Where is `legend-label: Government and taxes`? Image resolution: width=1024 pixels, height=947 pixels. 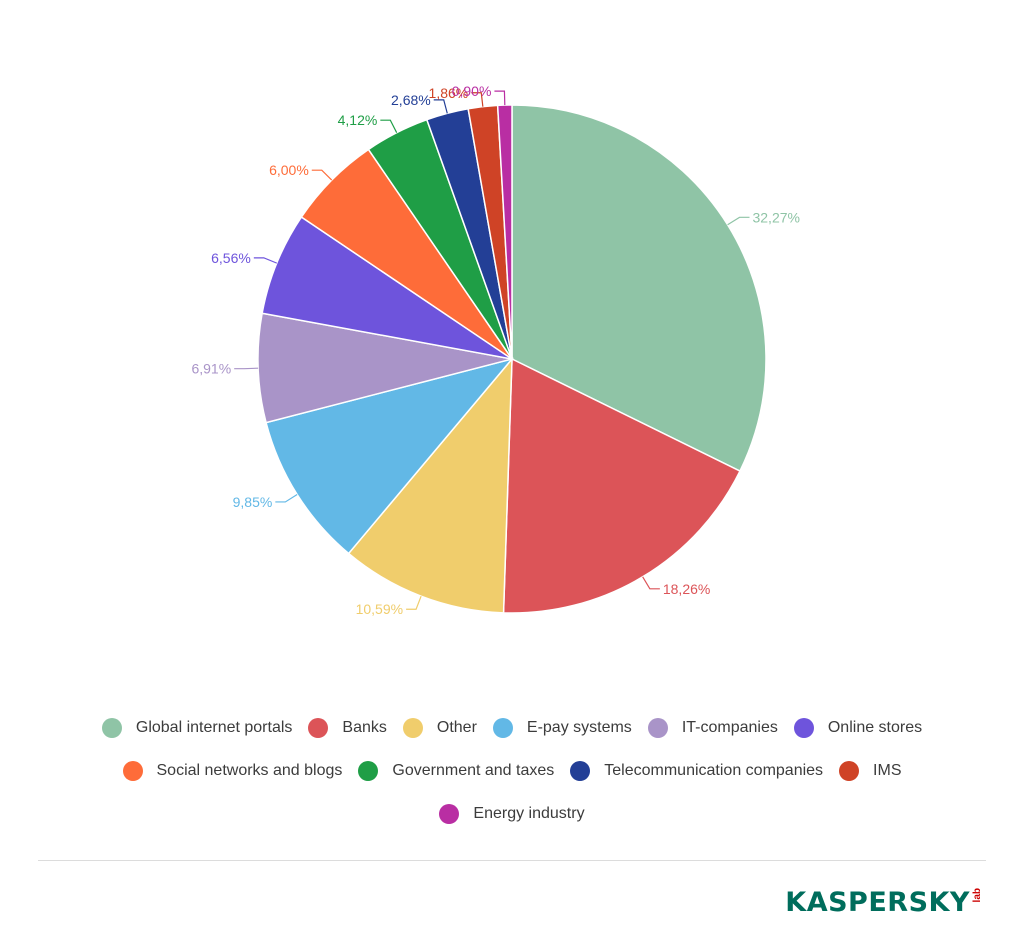
legend-label: Government and taxes is located at coordinates (473, 770).